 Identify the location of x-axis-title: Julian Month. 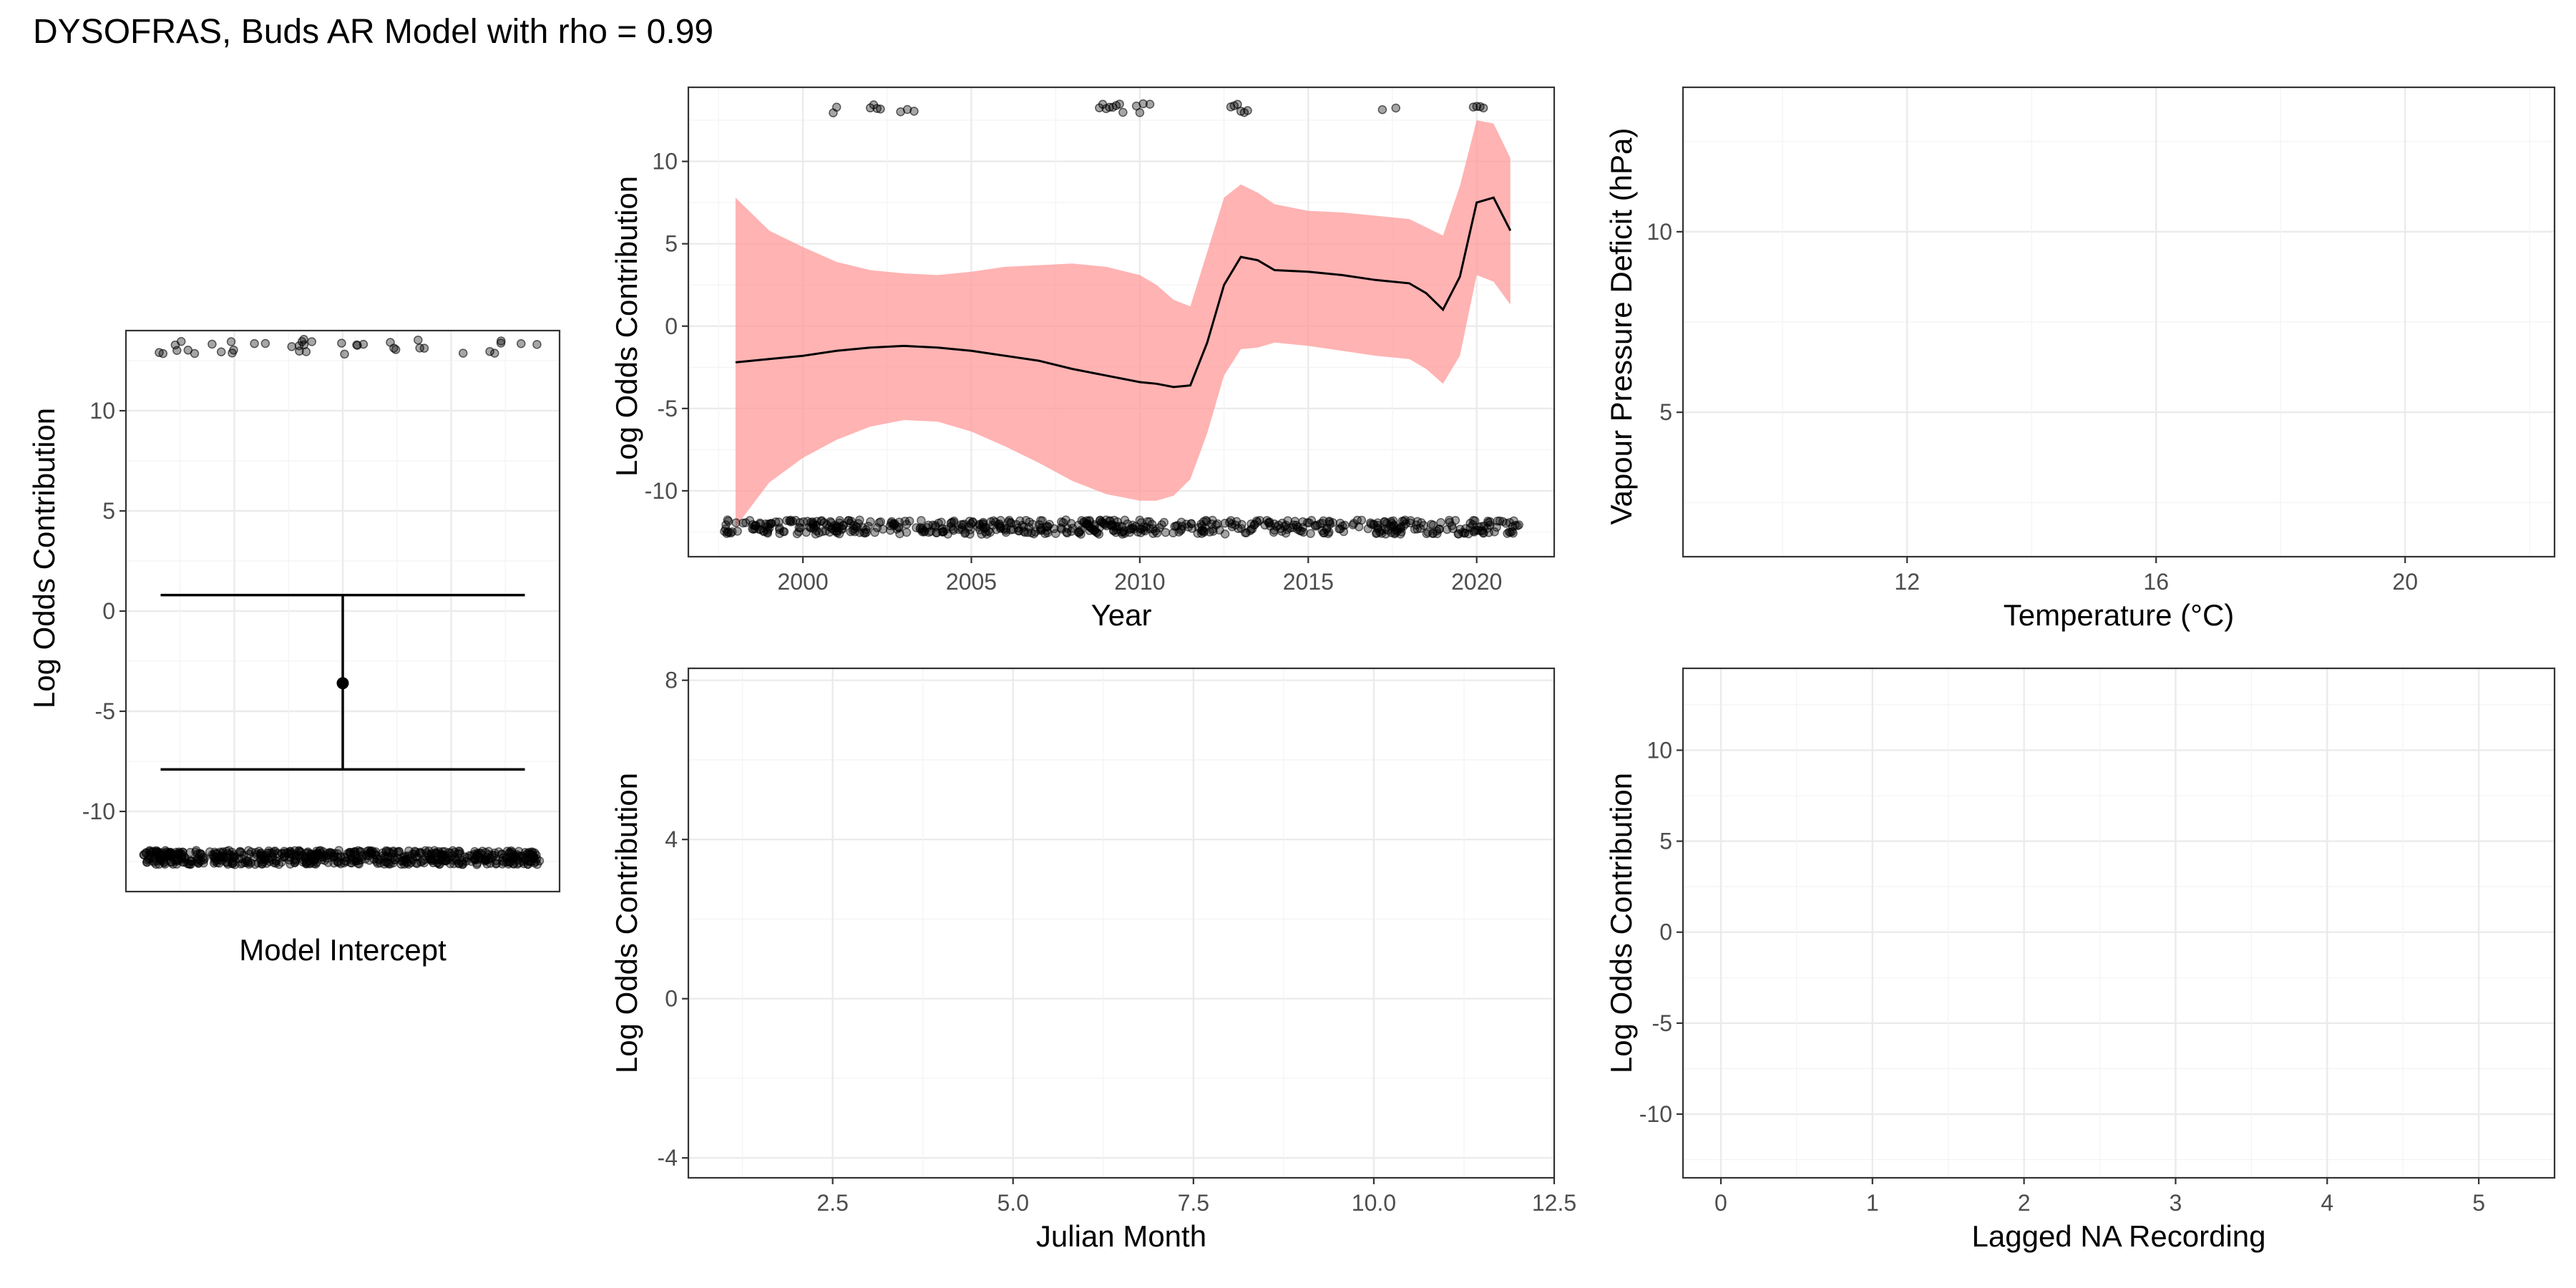
(1121, 1236).